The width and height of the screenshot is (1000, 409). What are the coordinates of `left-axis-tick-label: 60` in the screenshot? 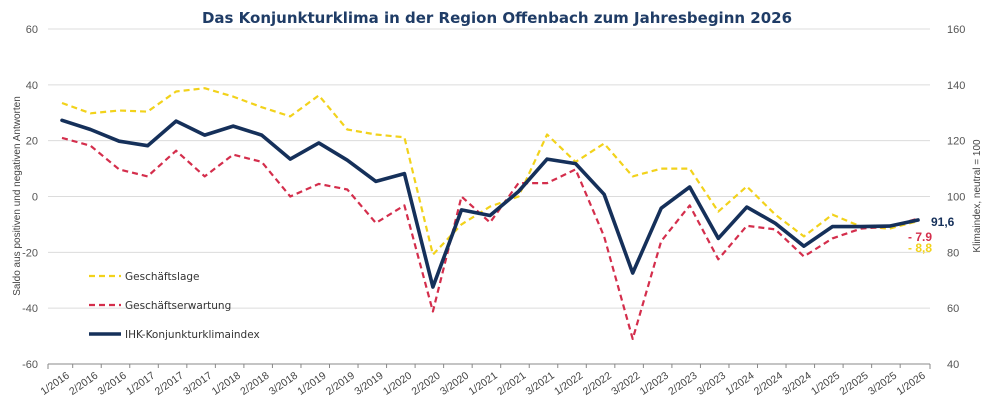 It's located at (32, 30).